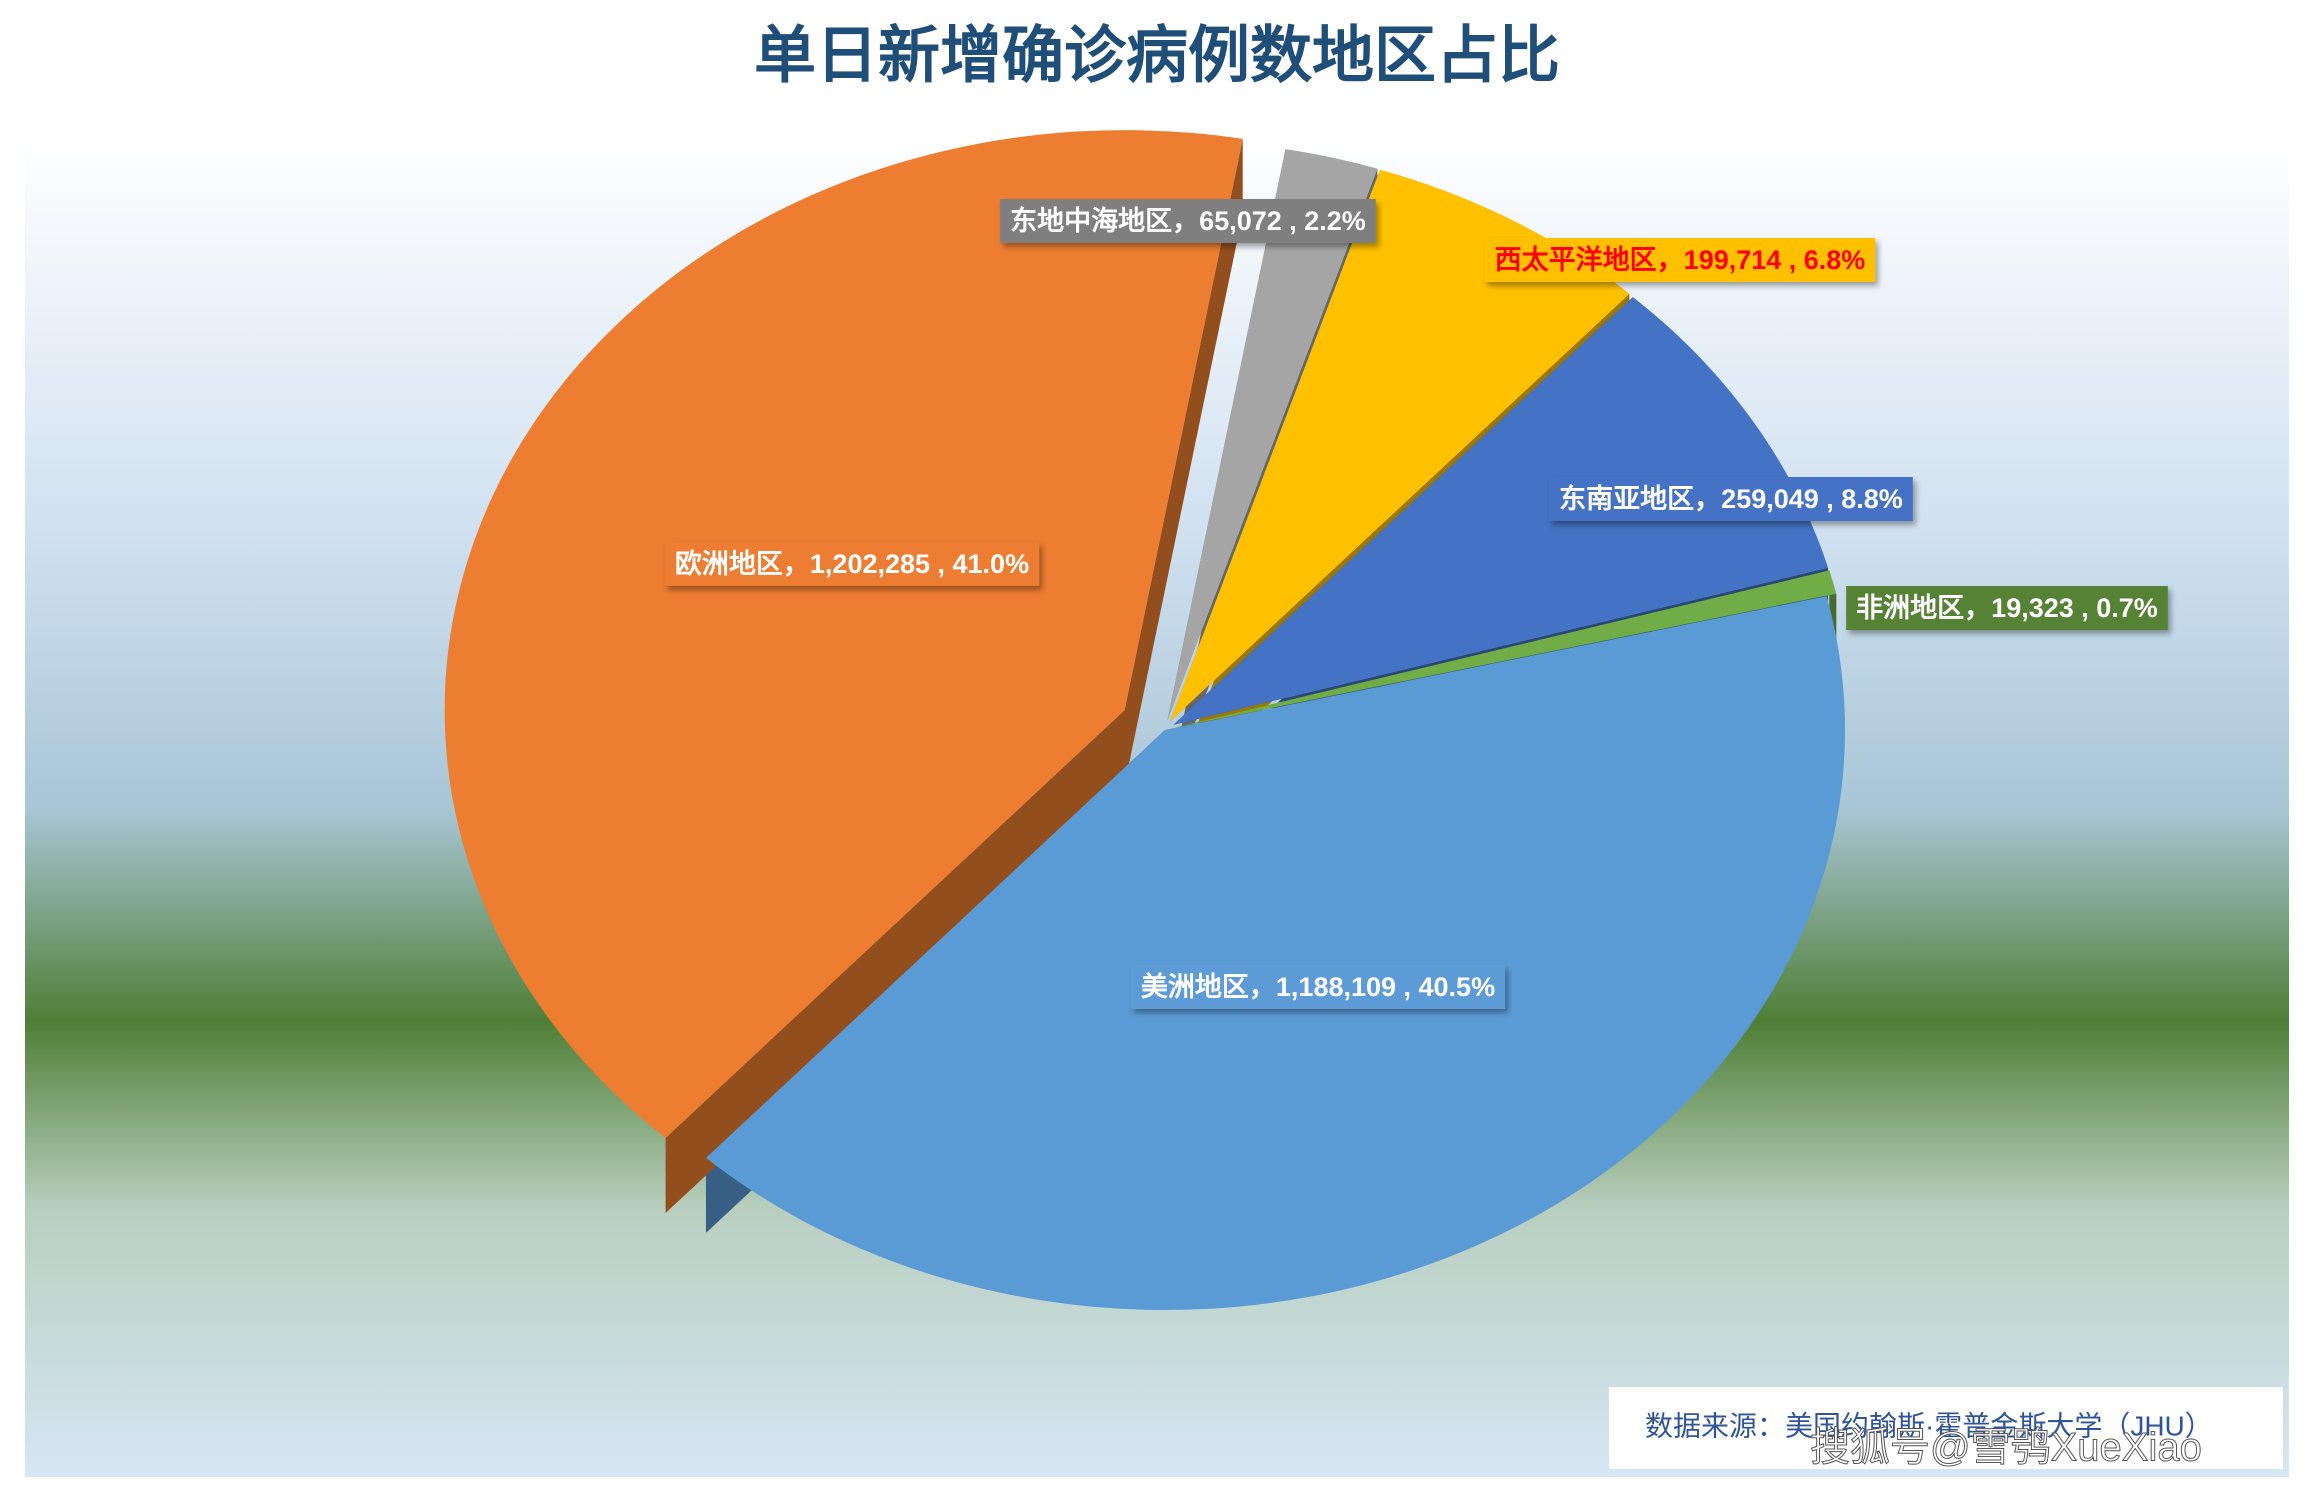 Image resolution: width=2314 pixels, height=1499 pixels. I want to click on data-label: 西太平洋地区，199,714 , 6.8%, so click(1680, 259).